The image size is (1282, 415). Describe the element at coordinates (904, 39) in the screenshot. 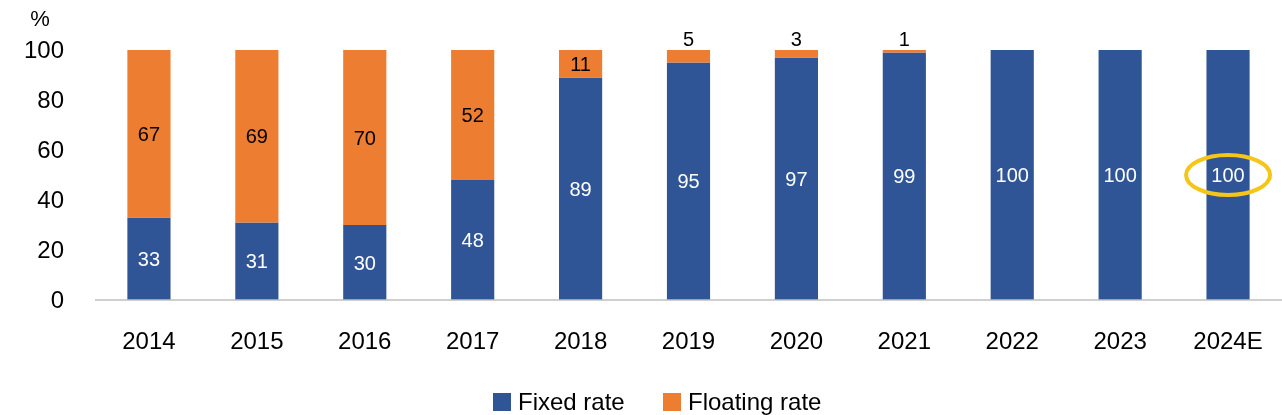

I see `data-label: 1` at that location.